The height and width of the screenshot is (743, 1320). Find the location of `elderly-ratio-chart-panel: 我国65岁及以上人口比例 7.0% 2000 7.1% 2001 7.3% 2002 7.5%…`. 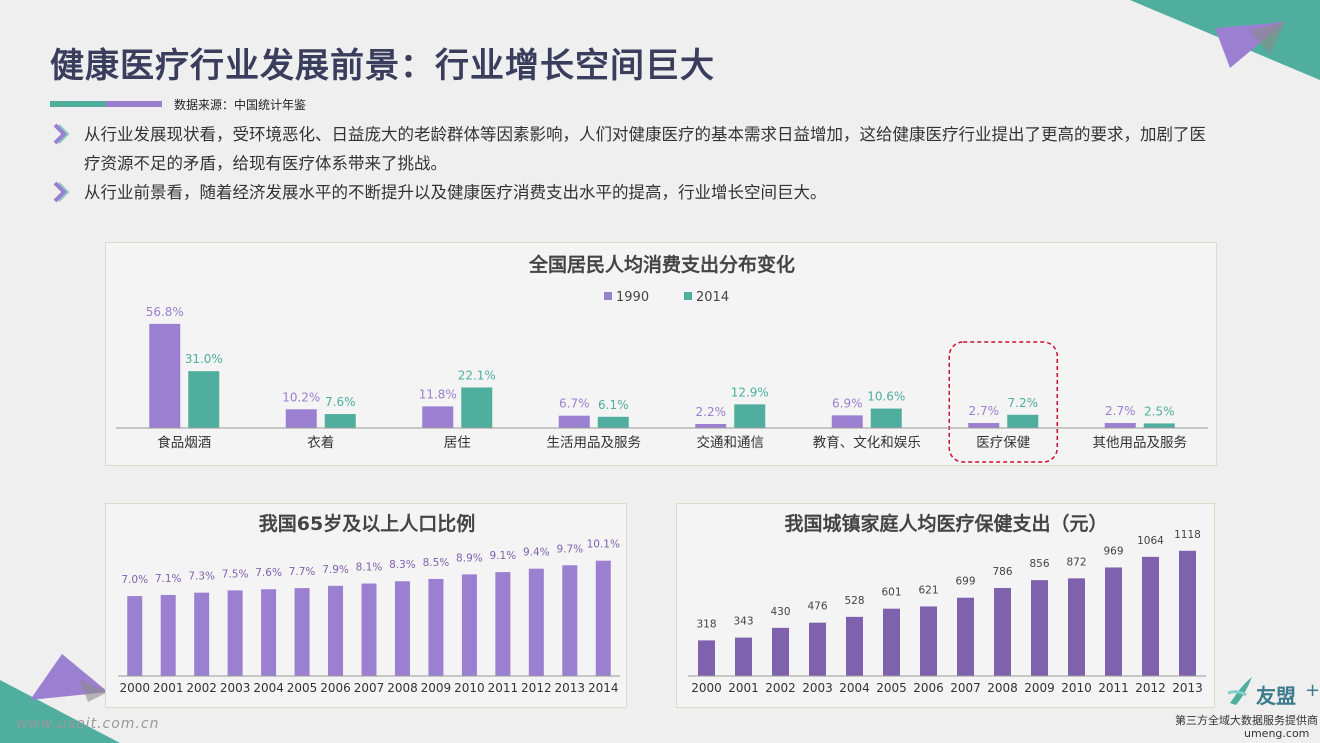

elderly-ratio-chart-panel: 我国65岁及以上人口比例 7.0% 2000 7.1% 2001 7.3% 2002 7.5%… is located at coordinates (366, 605).